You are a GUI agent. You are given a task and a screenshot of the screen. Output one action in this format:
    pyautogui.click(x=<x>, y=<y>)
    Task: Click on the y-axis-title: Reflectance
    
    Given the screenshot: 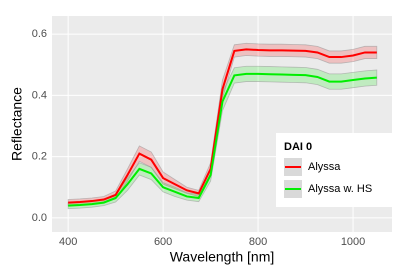 What is the action you would take?
    pyautogui.click(x=17, y=124)
    